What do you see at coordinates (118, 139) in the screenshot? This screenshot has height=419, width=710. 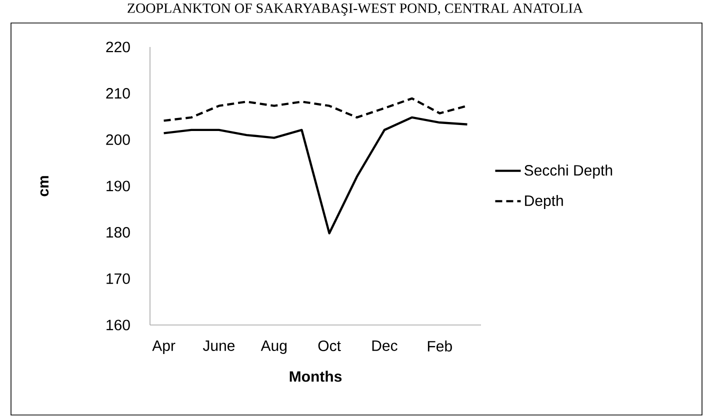 I see `y-tick-label: 200` at bounding box center [118, 139].